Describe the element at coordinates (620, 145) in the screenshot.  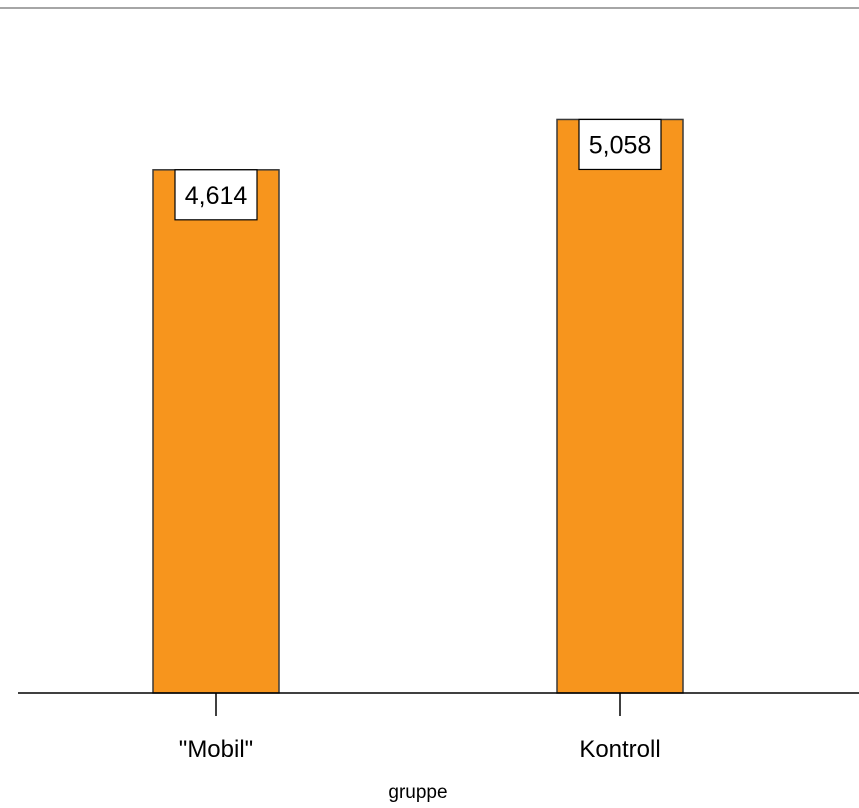
I see `data-label-1: 5,058` at that location.